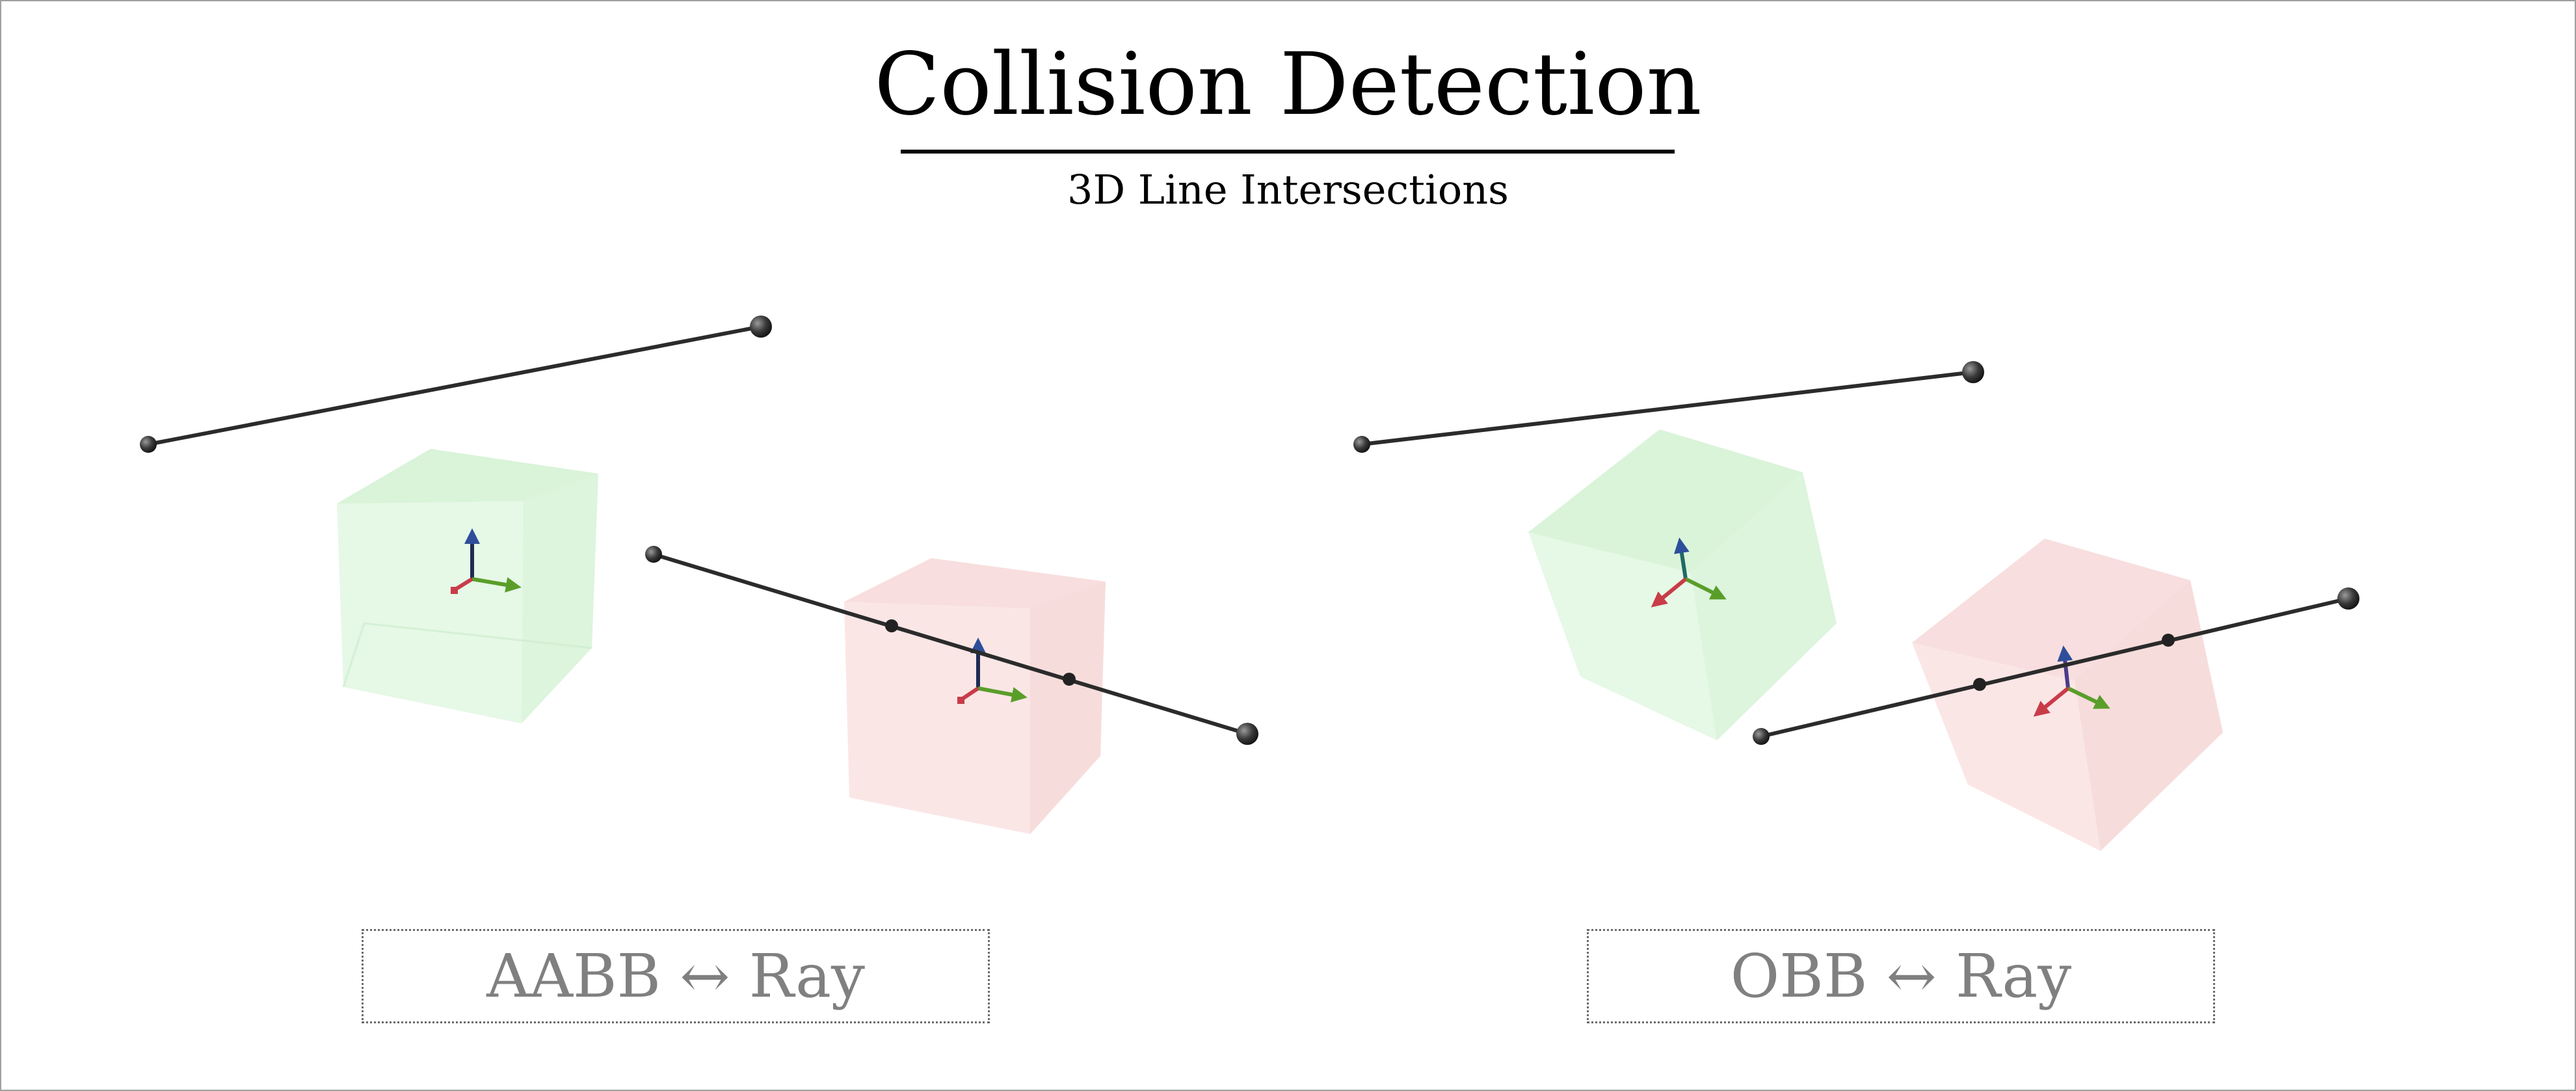 The width and height of the screenshot is (2576, 1091). What do you see at coordinates (1288, 152) in the screenshot?
I see `title-underline` at bounding box center [1288, 152].